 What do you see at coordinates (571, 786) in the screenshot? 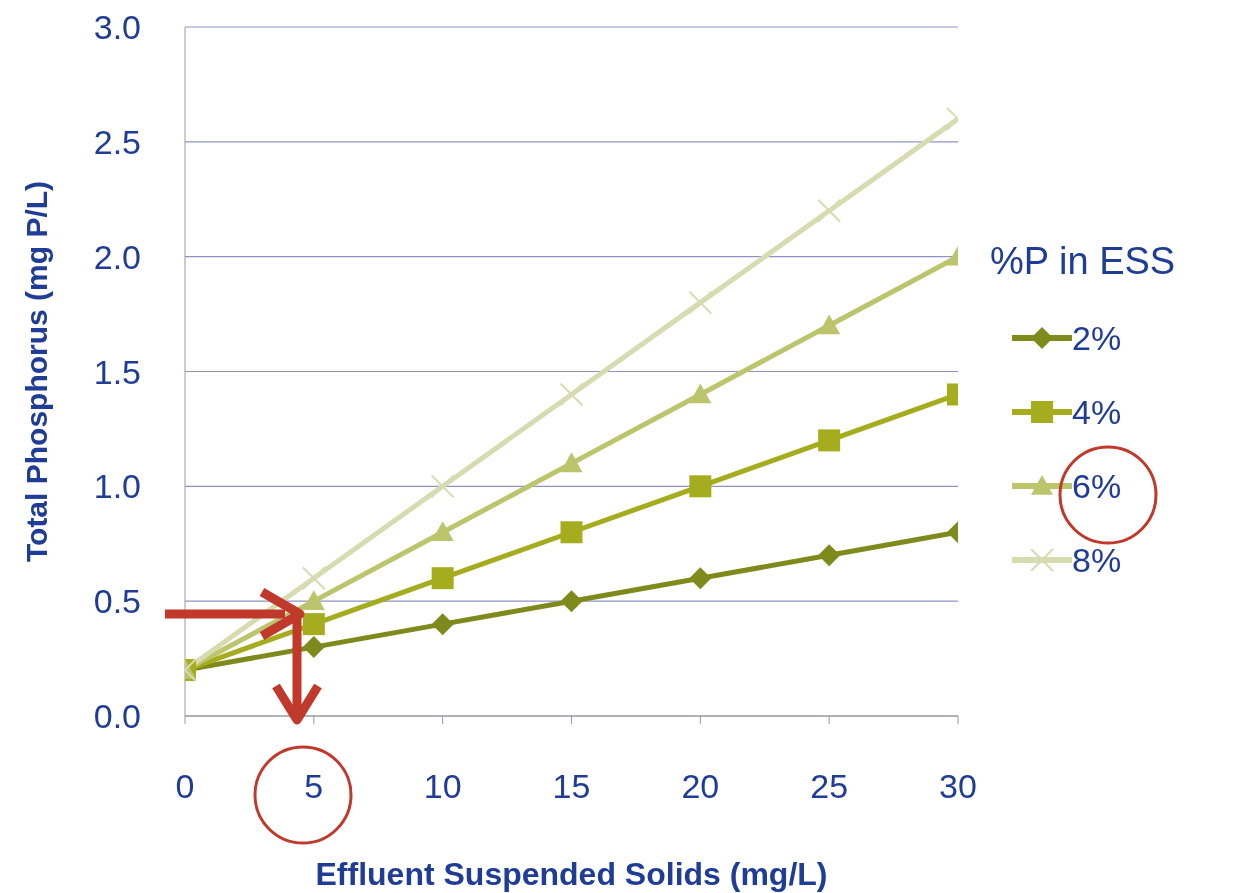
I see `x-tick-label: 15` at bounding box center [571, 786].